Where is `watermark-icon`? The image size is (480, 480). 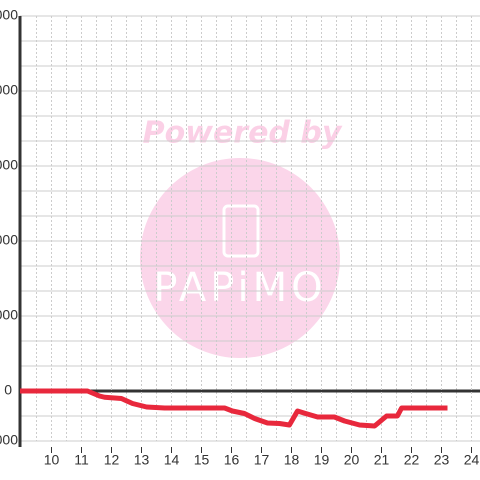 watermark-icon is located at coordinates (241, 231).